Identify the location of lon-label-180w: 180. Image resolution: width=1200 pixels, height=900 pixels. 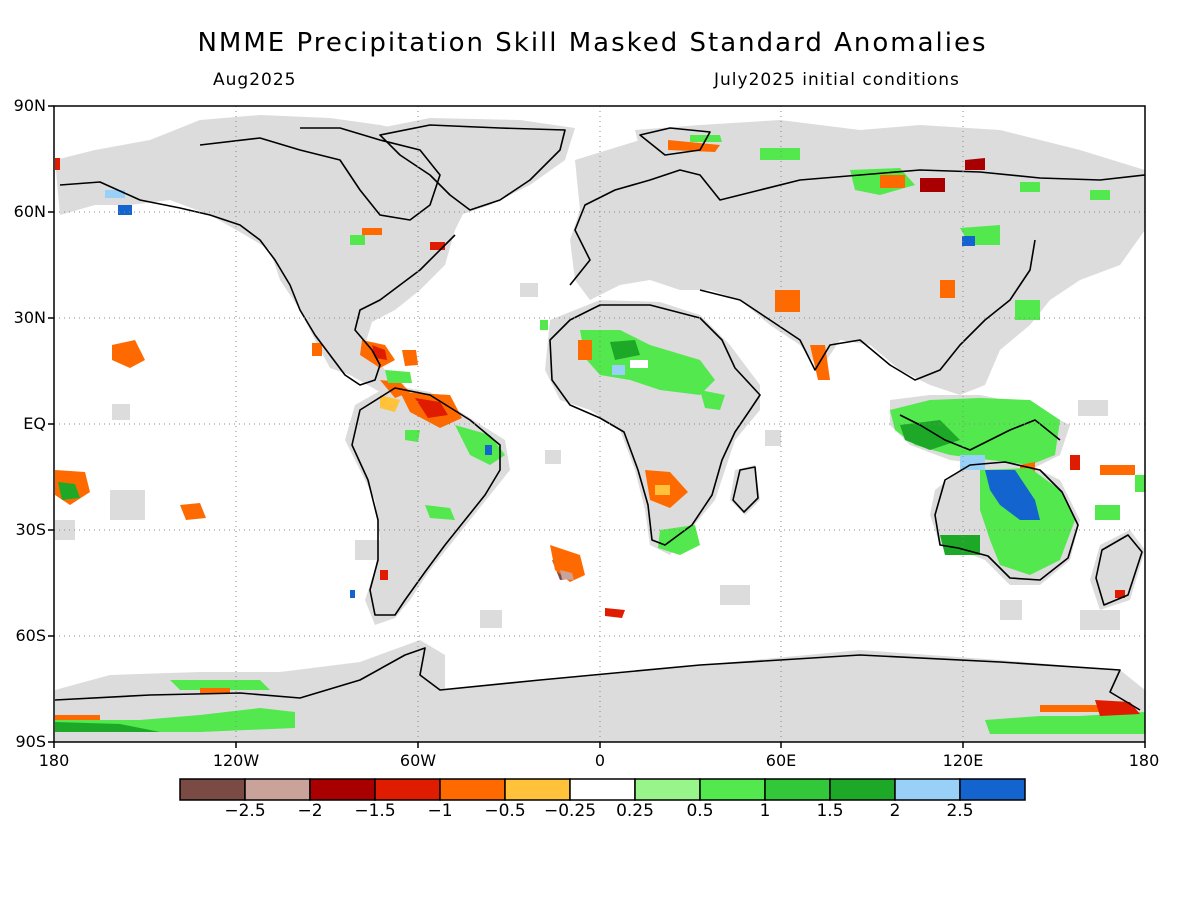
(54, 760).